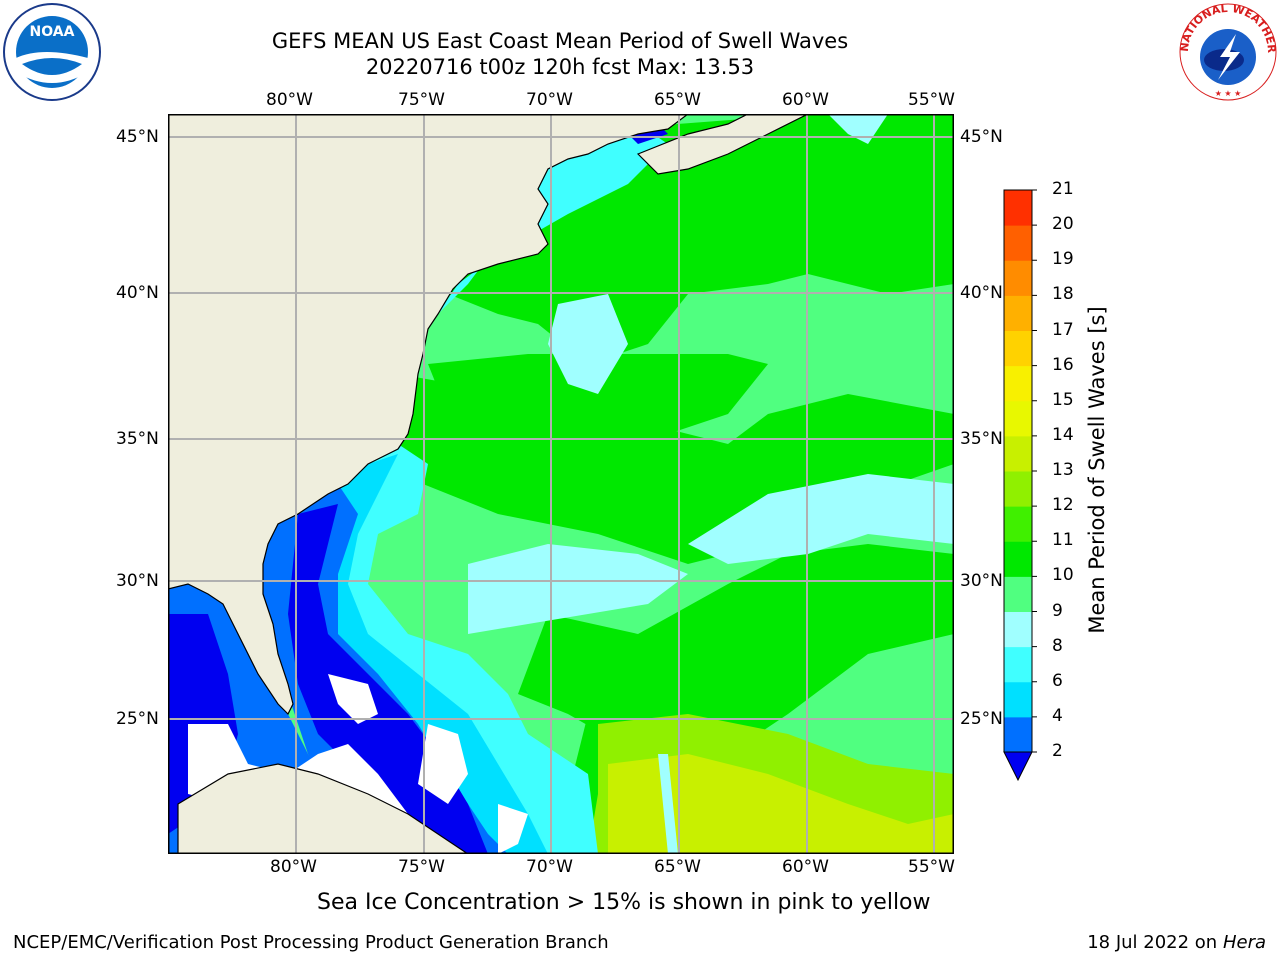 The image size is (1280, 960). I want to click on footer-host: Hera, so click(1244, 942).